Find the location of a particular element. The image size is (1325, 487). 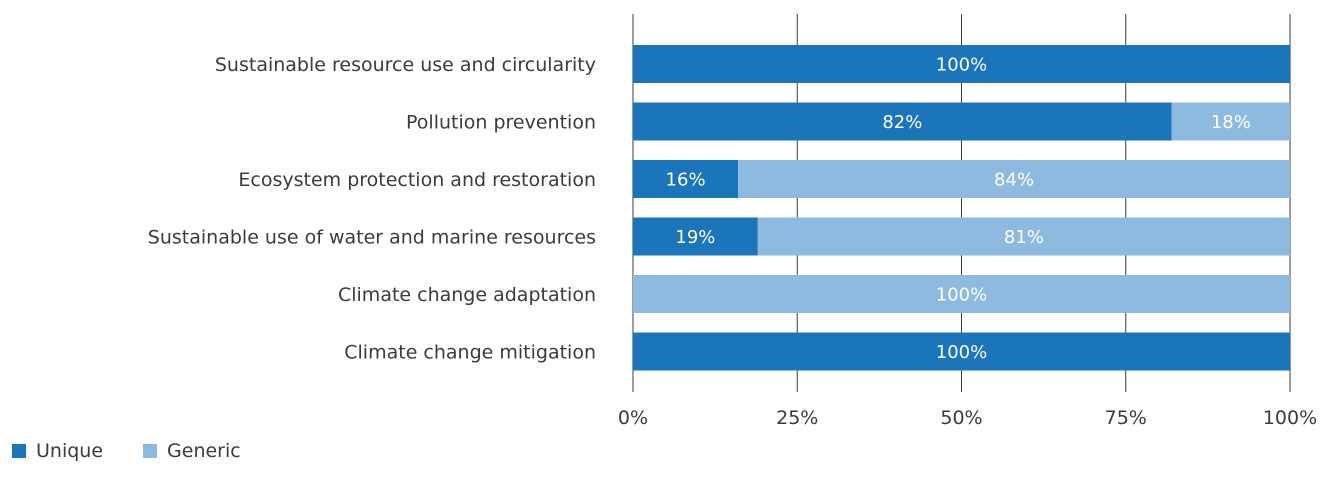

legend-label-generic: Generic is located at coordinates (204, 451).